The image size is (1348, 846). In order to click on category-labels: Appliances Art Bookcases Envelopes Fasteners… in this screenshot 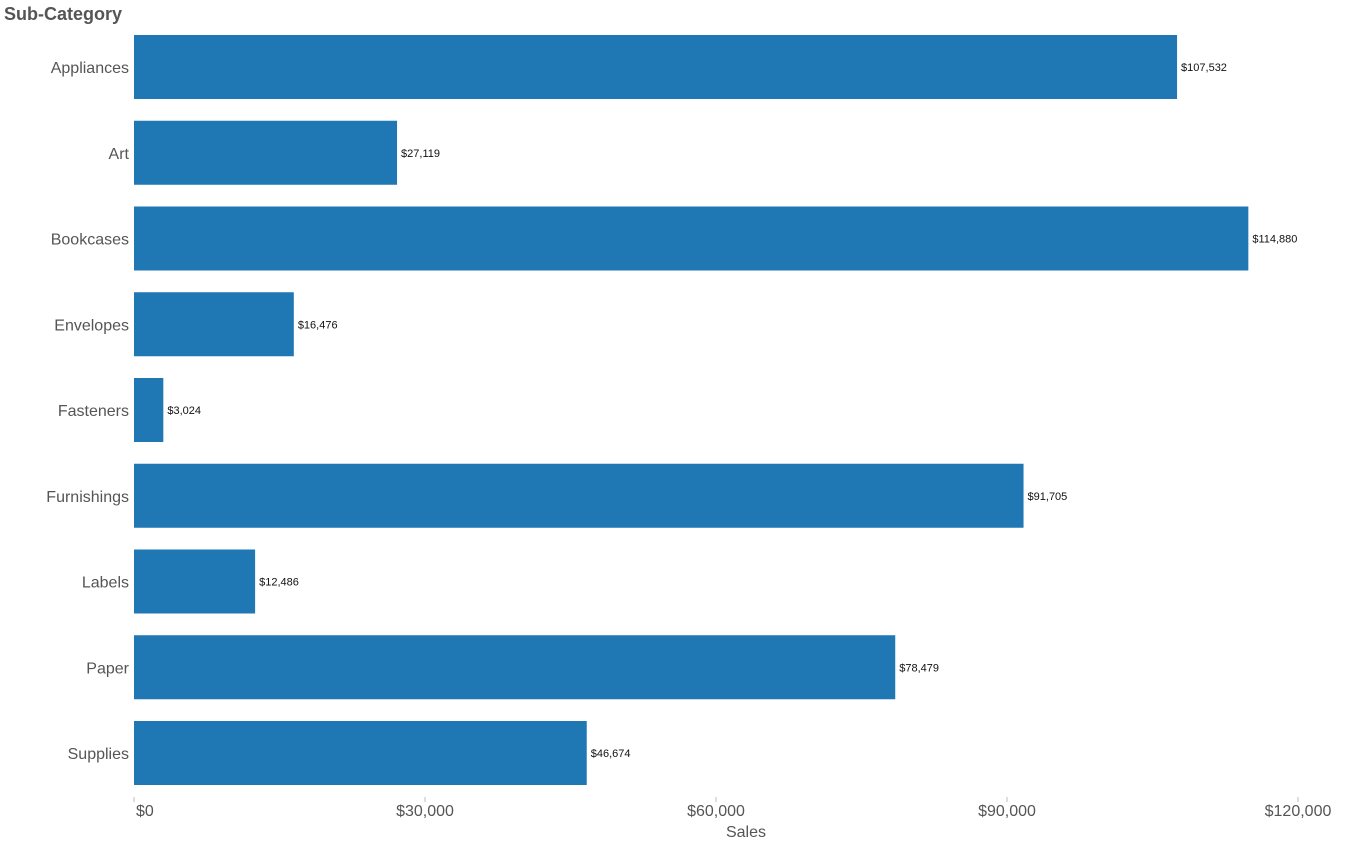, I will do `click(87, 411)`.